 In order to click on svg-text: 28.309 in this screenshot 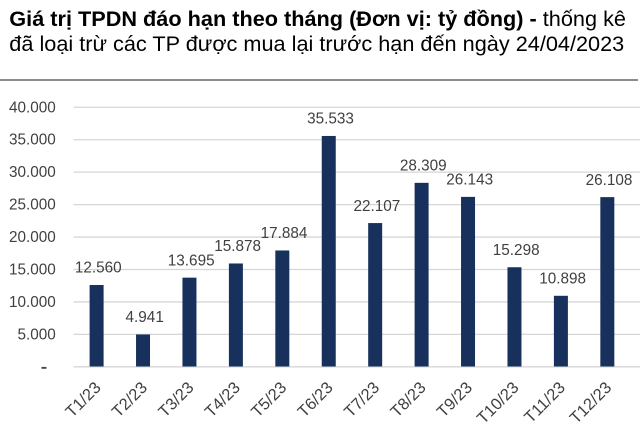, I will do `click(423, 166)`.